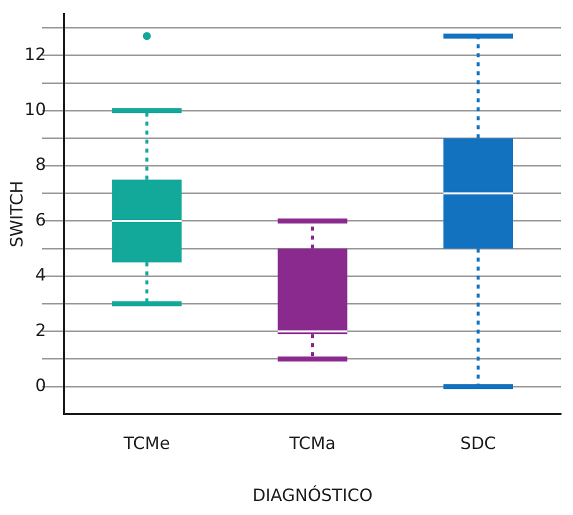 The width and height of the screenshot is (573, 515). What do you see at coordinates (40, 220) in the screenshot?
I see `y-tick-label: 6` at bounding box center [40, 220].